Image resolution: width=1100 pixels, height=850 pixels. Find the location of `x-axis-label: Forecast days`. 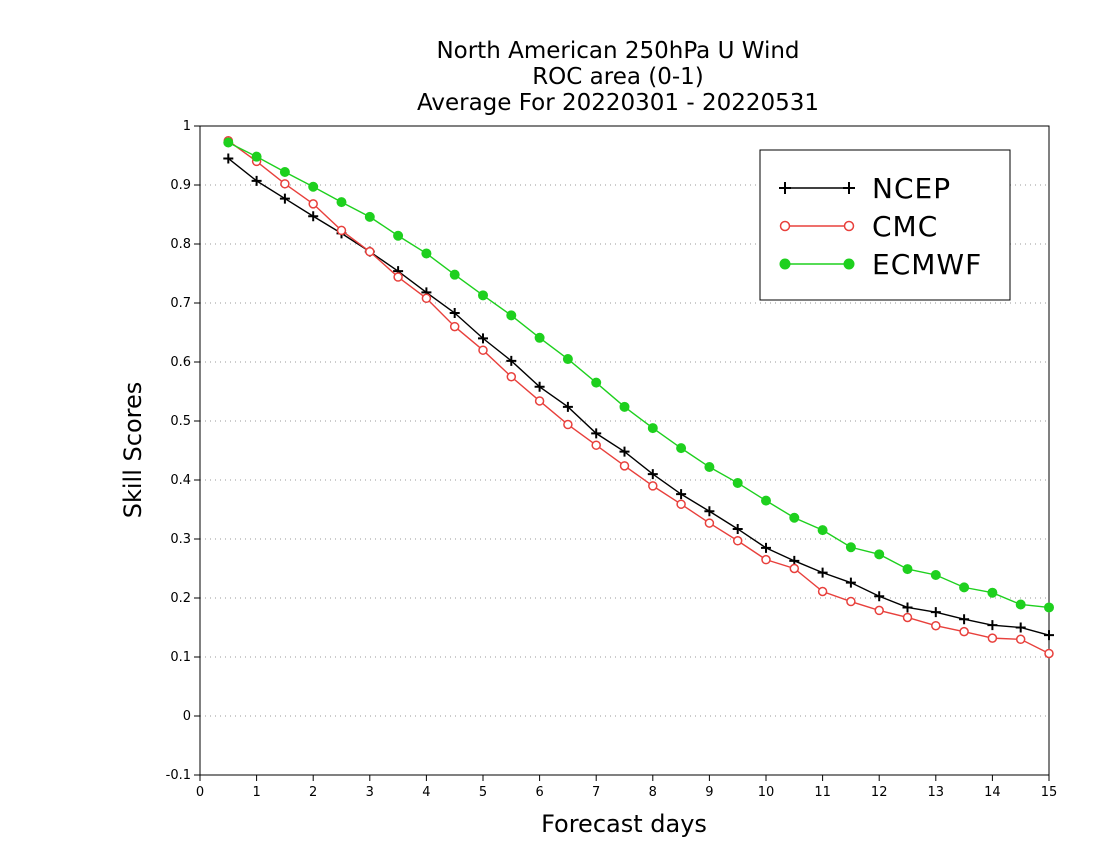

x-axis-label: Forecast days is located at coordinates (624, 824).